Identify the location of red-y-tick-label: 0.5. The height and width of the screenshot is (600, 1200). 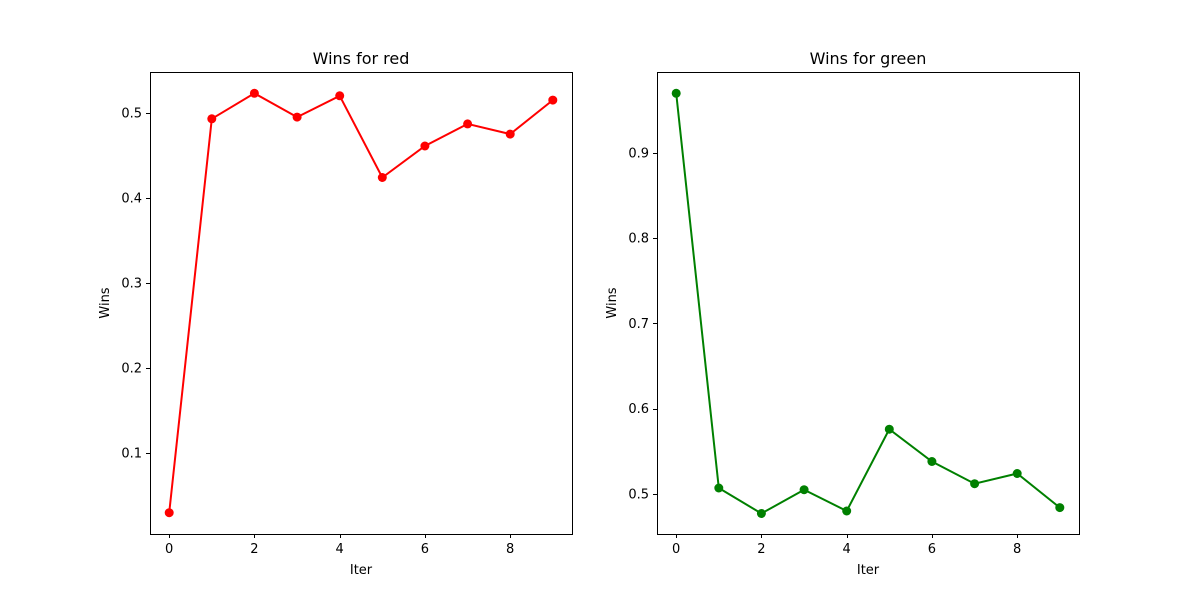
(131, 113).